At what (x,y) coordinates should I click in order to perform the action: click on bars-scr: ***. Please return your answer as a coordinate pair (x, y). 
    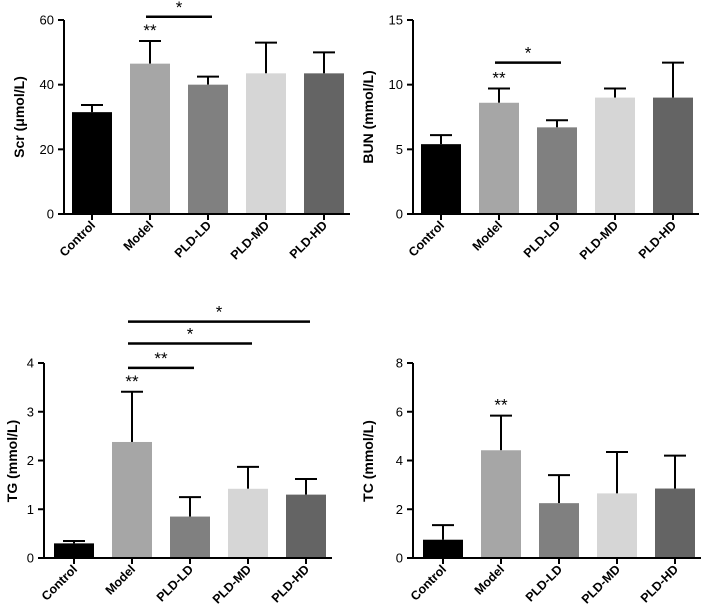
    Looking at the image, I should click on (208, 107).